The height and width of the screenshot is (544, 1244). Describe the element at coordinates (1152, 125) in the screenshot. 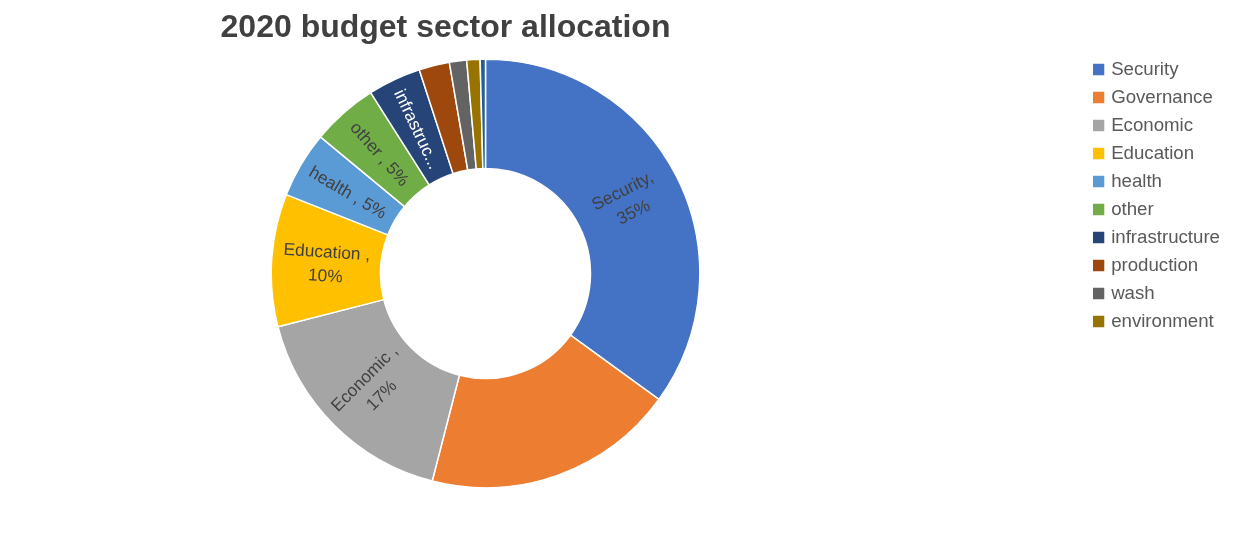

I see `legend-label: Economic` at that location.